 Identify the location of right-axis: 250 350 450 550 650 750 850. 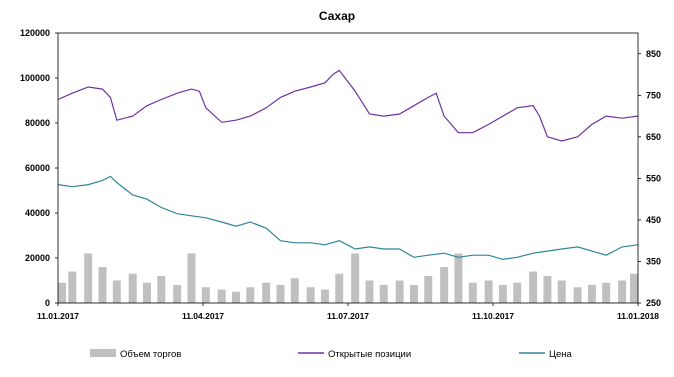
(649, 178).